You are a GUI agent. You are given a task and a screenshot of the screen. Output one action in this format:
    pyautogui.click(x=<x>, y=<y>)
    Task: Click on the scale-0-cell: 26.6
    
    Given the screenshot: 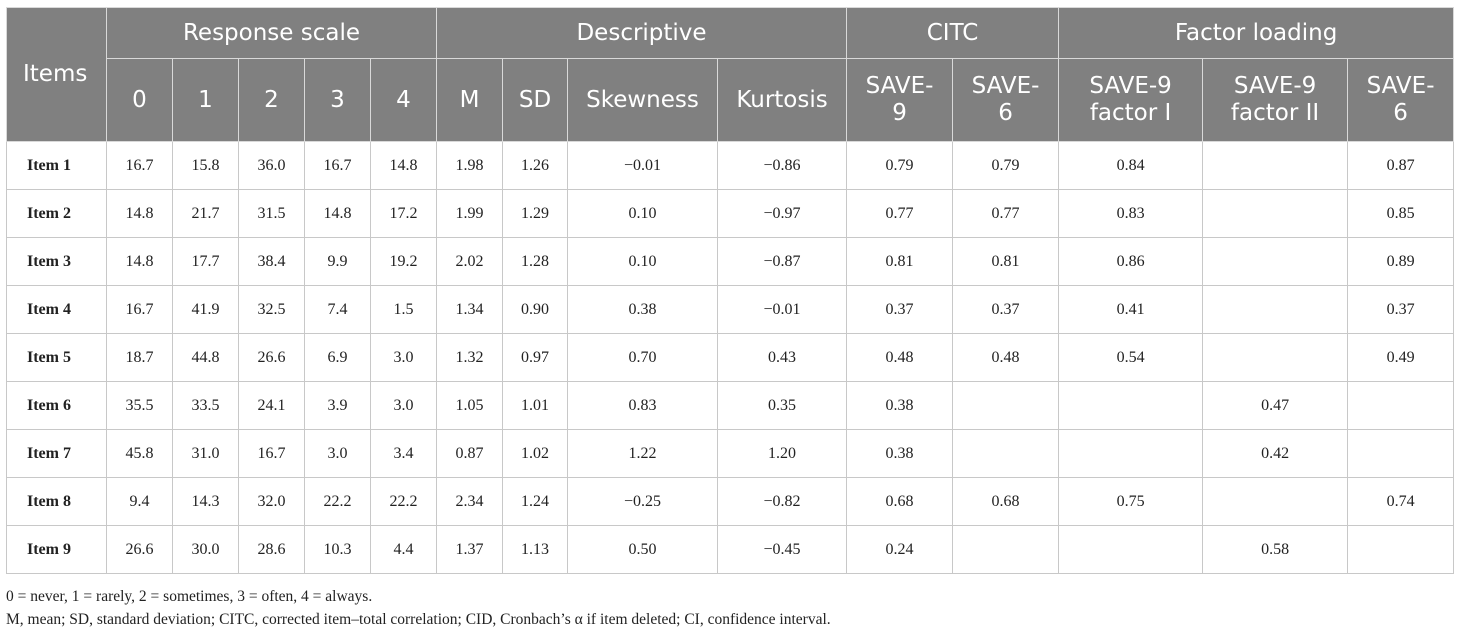 What is the action you would take?
    pyautogui.click(x=139, y=549)
    